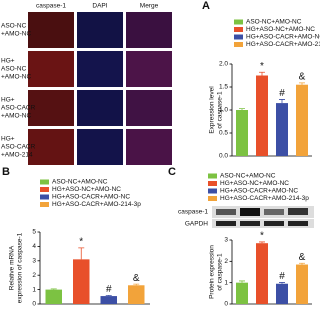 Image resolution: width=320 pixels, height=320 pixels. What do you see at coordinates (223, 64) in the screenshot?
I see `y-tick-label: 2.0` at bounding box center [223, 64].